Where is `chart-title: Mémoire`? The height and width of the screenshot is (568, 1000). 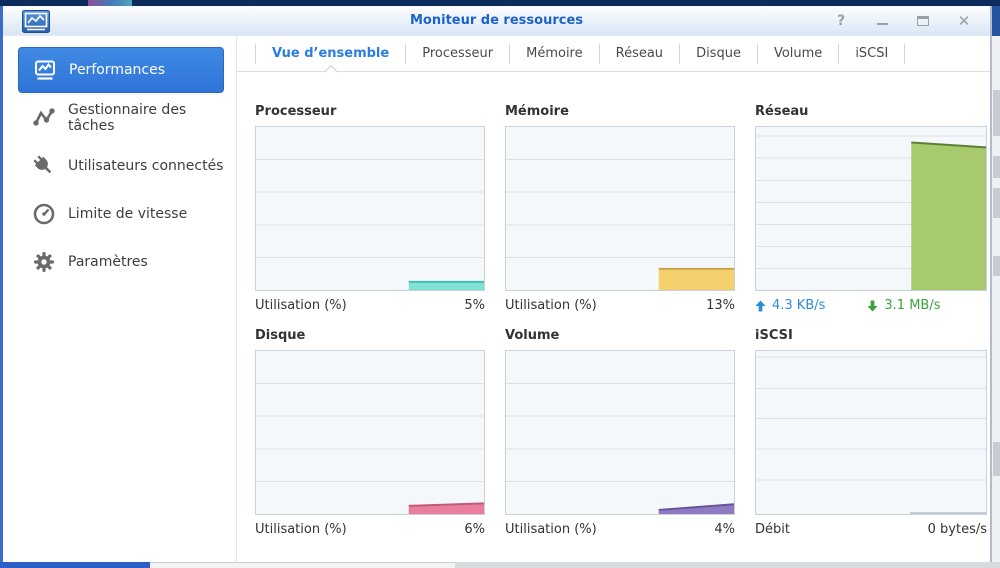 chart-title: Mémoire is located at coordinates (537, 111).